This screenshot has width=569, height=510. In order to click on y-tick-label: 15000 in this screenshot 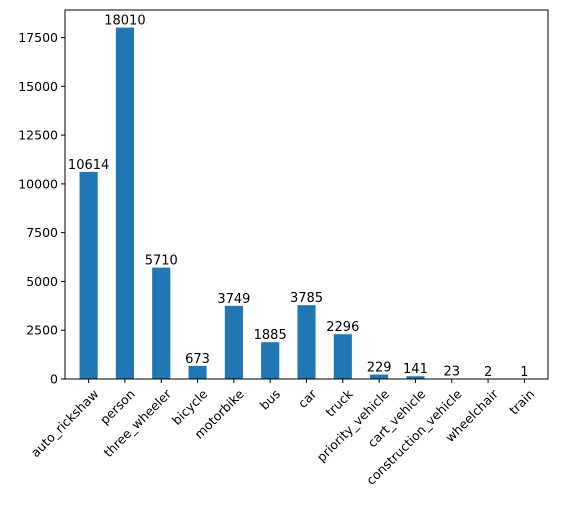, I will do `click(38, 86)`.